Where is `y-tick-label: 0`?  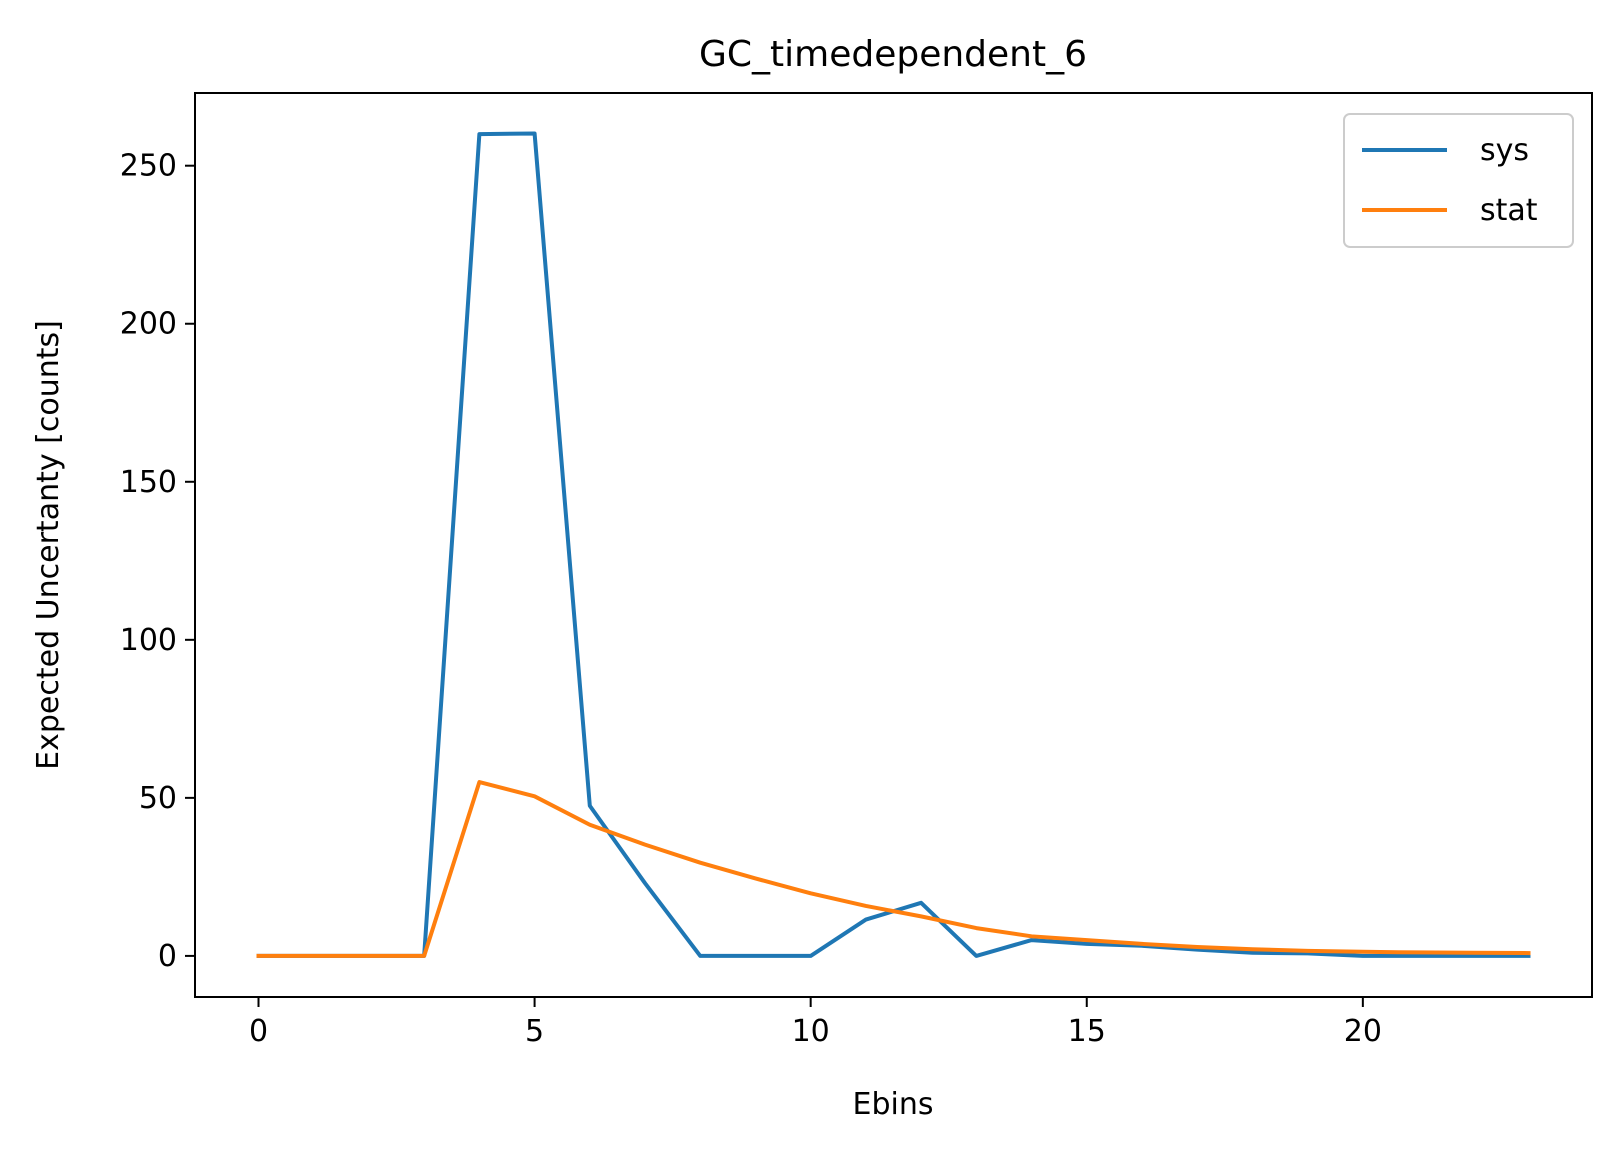 y-tick-label: 0 is located at coordinates (167, 956).